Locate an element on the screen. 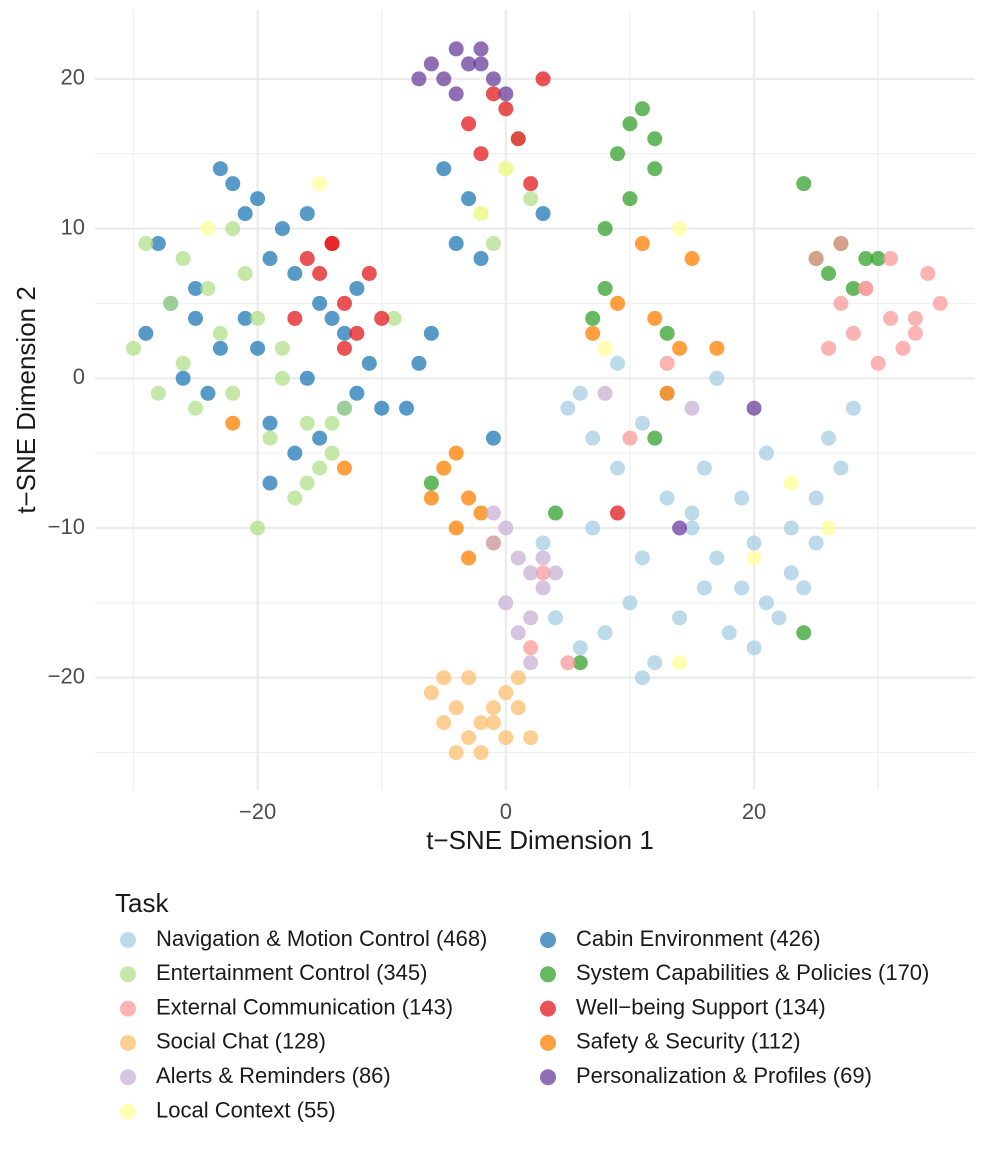 This screenshot has width=997, height=1174. y-axis-label: t−SNE Dimension 2 is located at coordinates (26, 400).